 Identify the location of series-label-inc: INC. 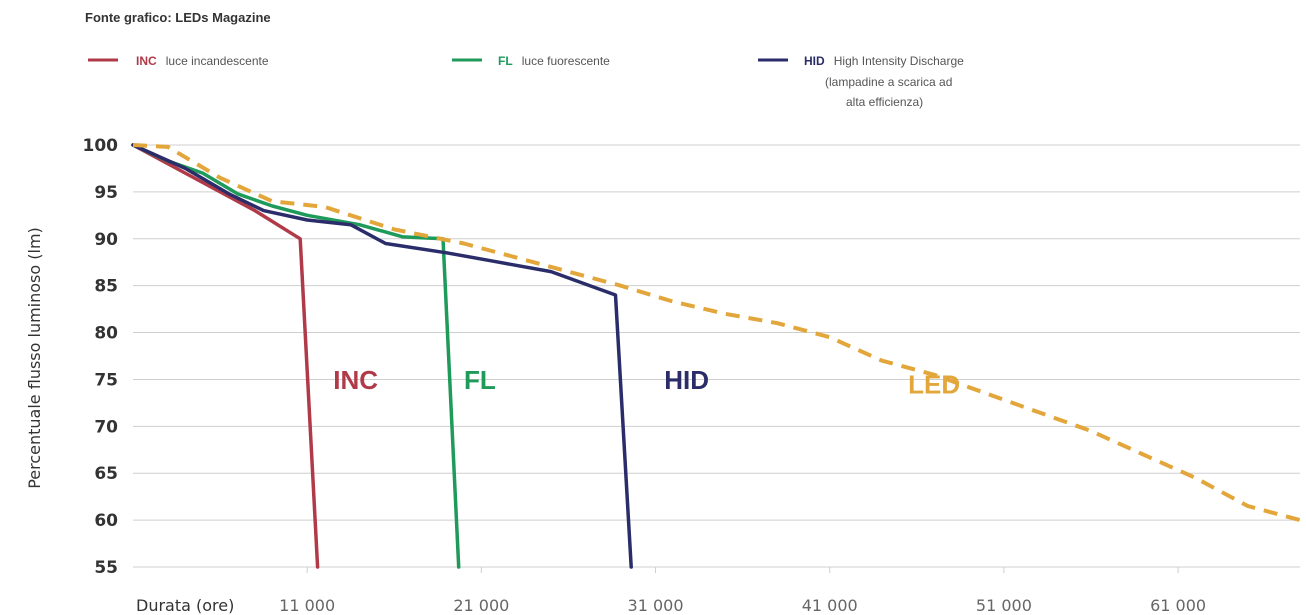
(355, 380).